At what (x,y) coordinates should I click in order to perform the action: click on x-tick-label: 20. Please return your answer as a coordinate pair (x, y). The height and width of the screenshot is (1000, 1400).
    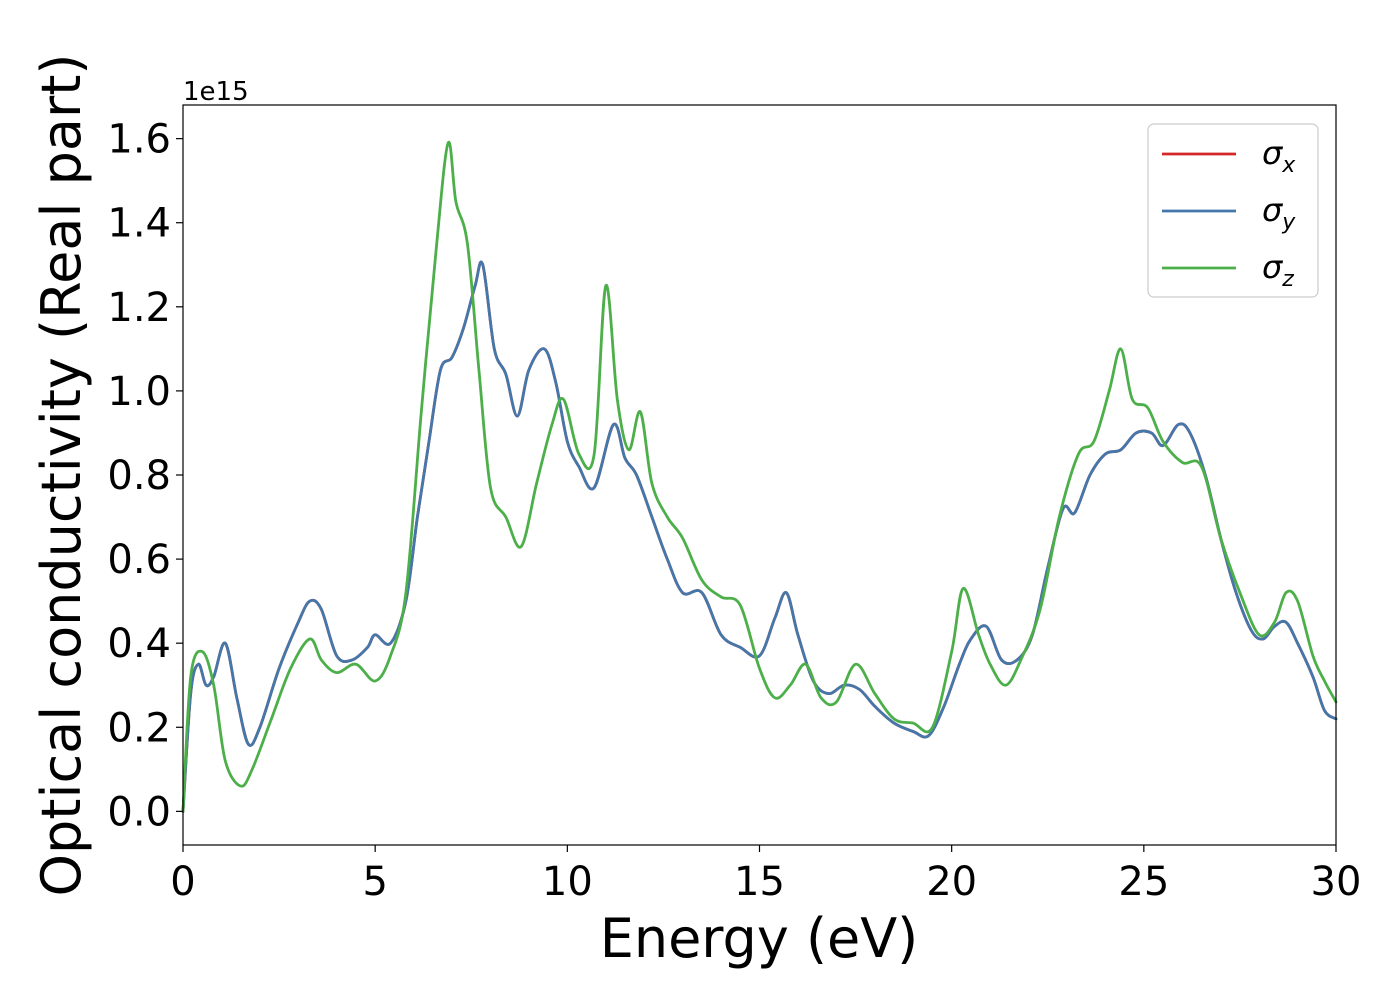
    Looking at the image, I should click on (951, 882).